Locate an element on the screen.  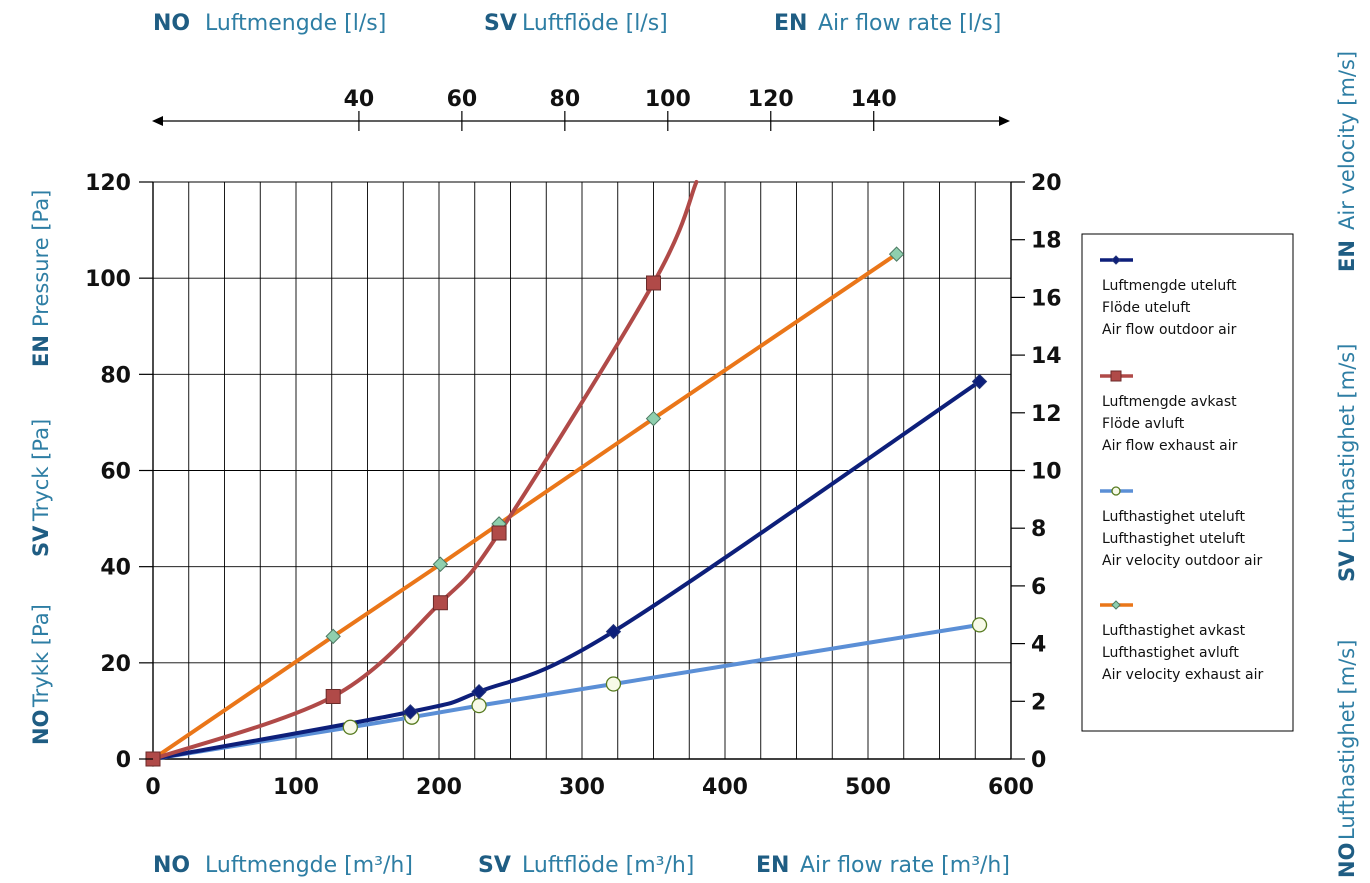
bottom-no-code: NO is located at coordinates (171, 865).